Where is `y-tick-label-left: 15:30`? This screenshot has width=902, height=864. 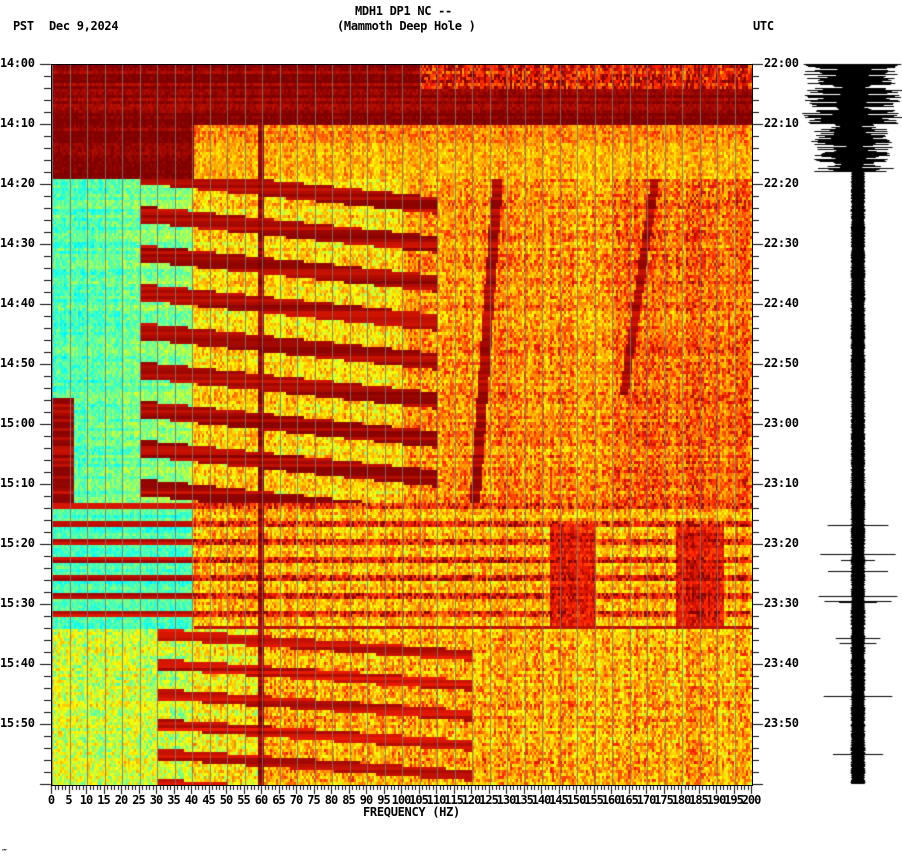 y-tick-label-left: 15:30 is located at coordinates (17, 603).